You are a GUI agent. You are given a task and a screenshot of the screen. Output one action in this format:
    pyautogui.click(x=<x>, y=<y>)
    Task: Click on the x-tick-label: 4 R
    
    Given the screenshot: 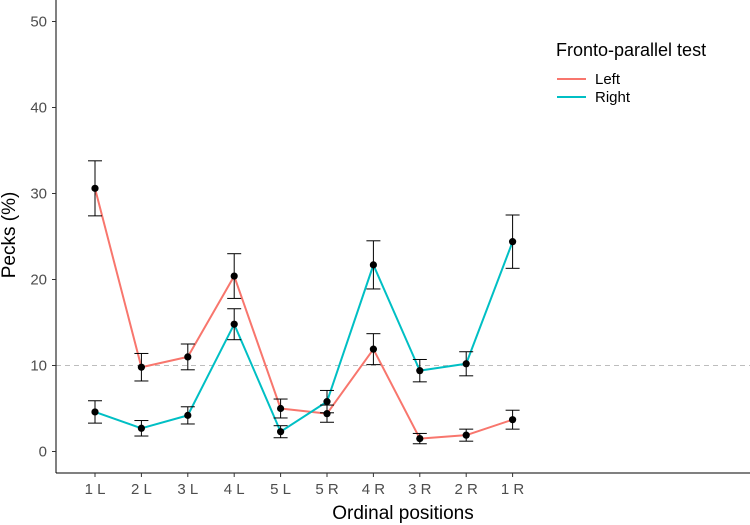 What is the action you would take?
    pyautogui.click(x=374, y=489)
    